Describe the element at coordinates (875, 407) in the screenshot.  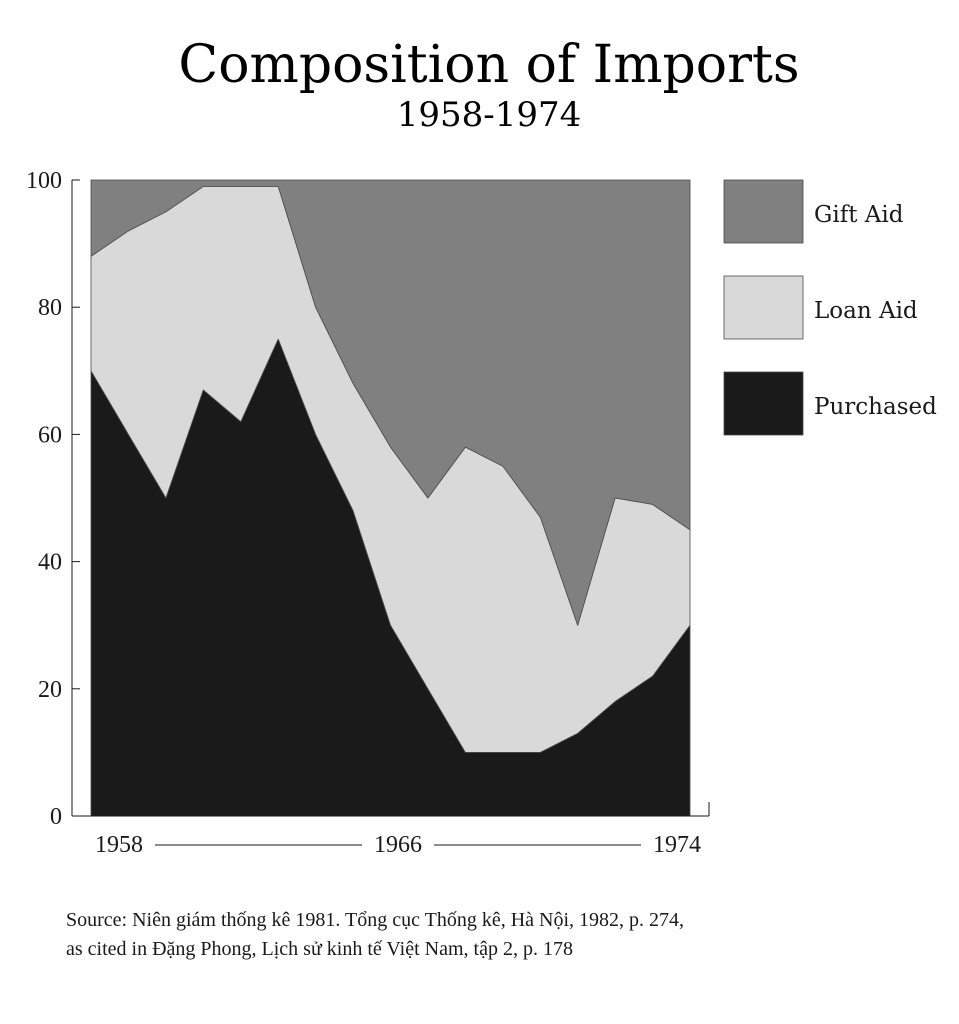
I see `legend-label-purchased: Purchased` at that location.